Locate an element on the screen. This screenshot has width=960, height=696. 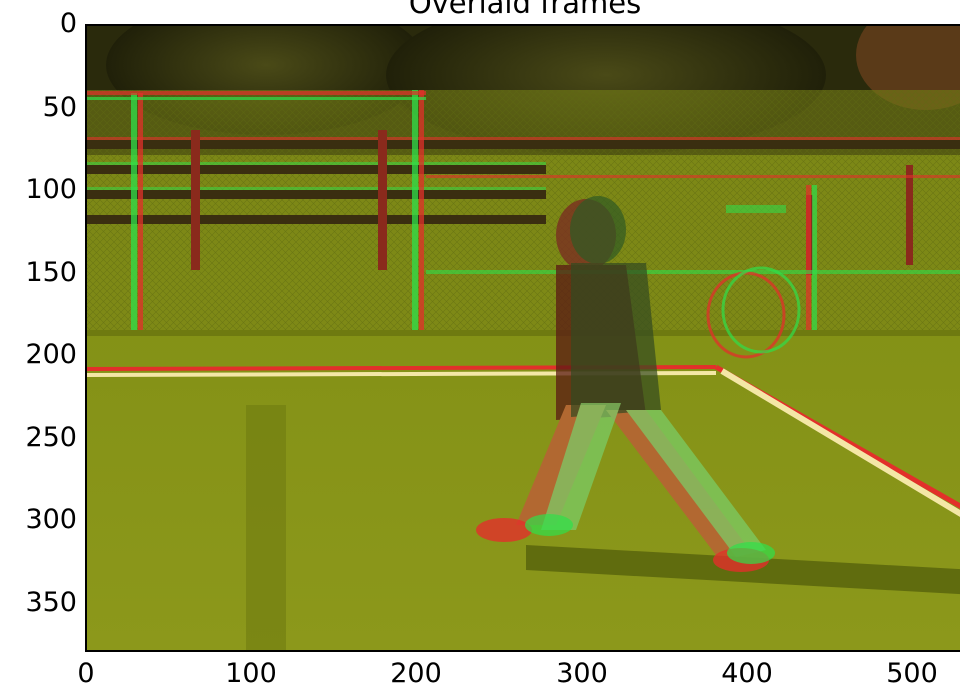
y-tick-label: 150 is located at coordinates (51, 272).